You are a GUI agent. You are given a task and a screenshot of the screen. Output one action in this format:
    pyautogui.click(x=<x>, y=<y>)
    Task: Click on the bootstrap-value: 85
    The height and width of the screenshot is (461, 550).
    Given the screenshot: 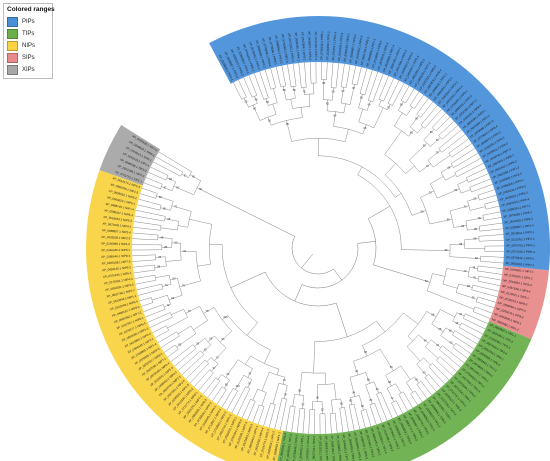 What is the action you would take?
    pyautogui.click(x=460, y=244)
    